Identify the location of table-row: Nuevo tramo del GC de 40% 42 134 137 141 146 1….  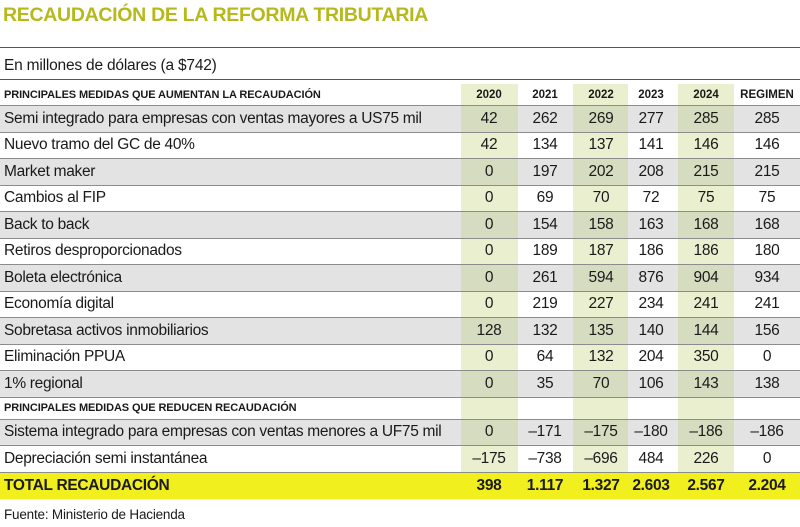
(400, 145).